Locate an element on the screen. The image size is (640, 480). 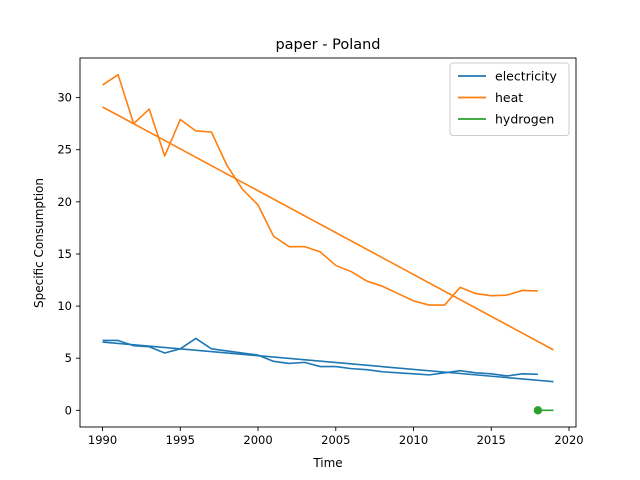
legend-label-heat: heat is located at coordinates (509, 97).